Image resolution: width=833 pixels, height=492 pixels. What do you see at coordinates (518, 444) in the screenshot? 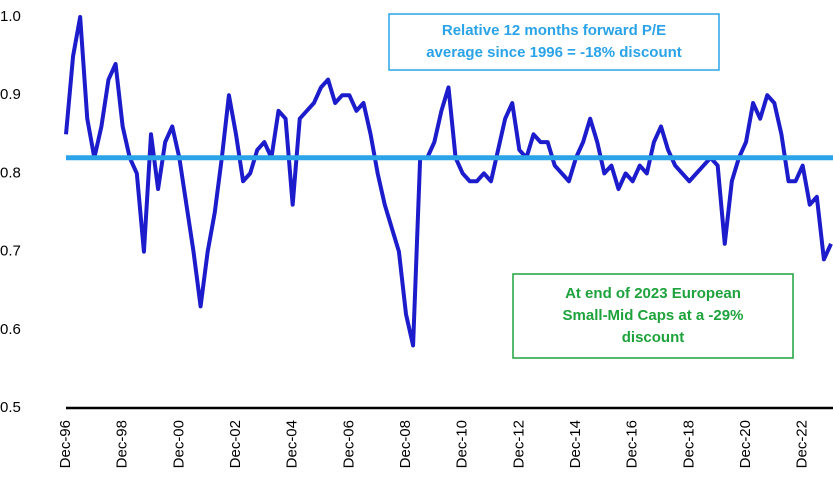
I see `x-tick-label: Dec-12` at bounding box center [518, 444].